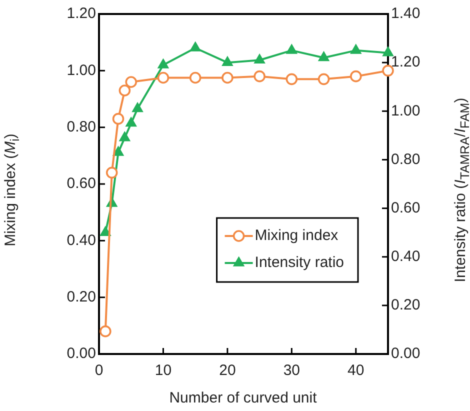 This screenshot has height=411, width=470. What do you see at coordinates (405, 62) in the screenshot?
I see `y2-tick-label: 1.20` at bounding box center [405, 62].